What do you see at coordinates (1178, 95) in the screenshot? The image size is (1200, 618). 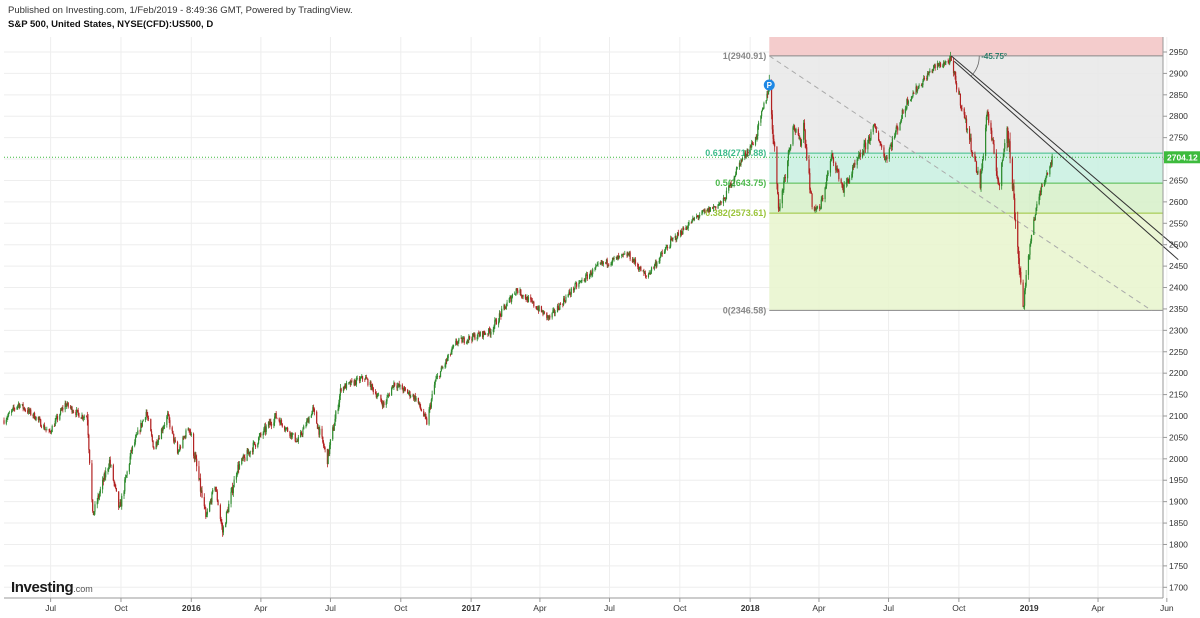 I see `price-tick-label: 2850` at bounding box center [1178, 95].